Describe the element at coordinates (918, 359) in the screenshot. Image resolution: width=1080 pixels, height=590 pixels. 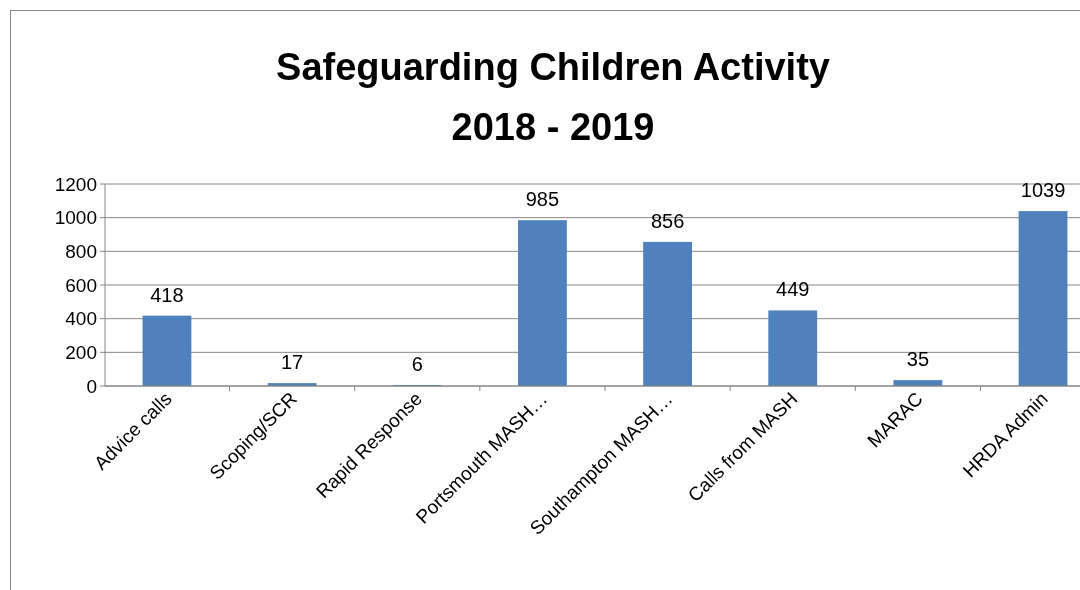
I see `data-label: 35` at that location.